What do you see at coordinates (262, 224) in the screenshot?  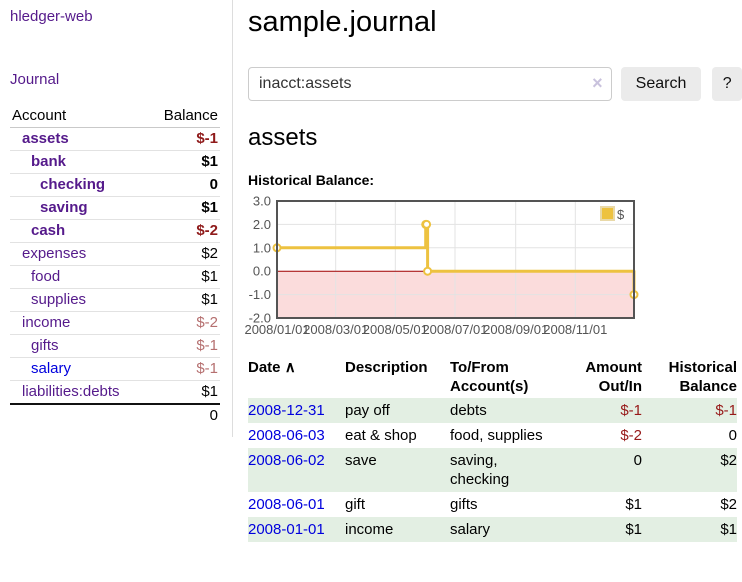 I see `svg-text: 2.0` at bounding box center [262, 224].